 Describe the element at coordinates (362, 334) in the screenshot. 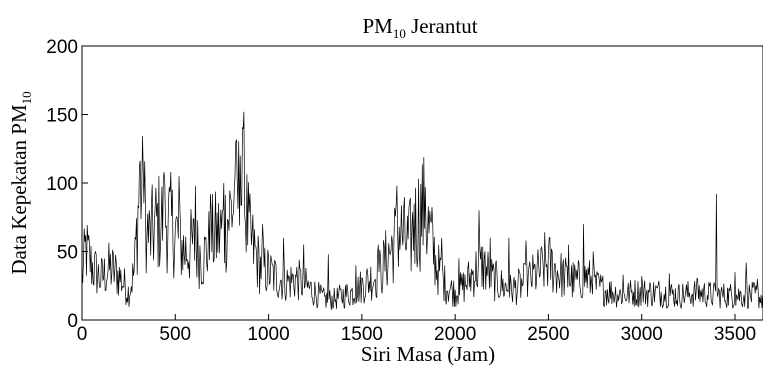

I see `x-tick-label: 1500` at that location.